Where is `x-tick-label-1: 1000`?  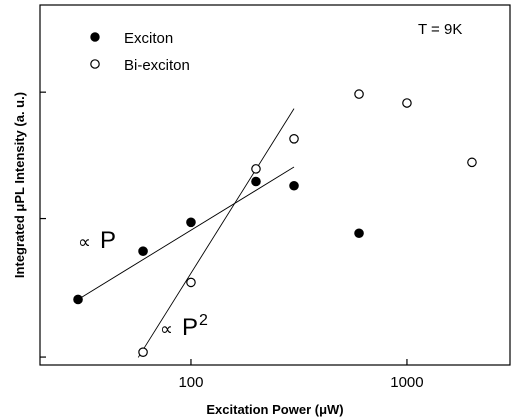
x-tick-label-1: 1000 is located at coordinates (406, 382).